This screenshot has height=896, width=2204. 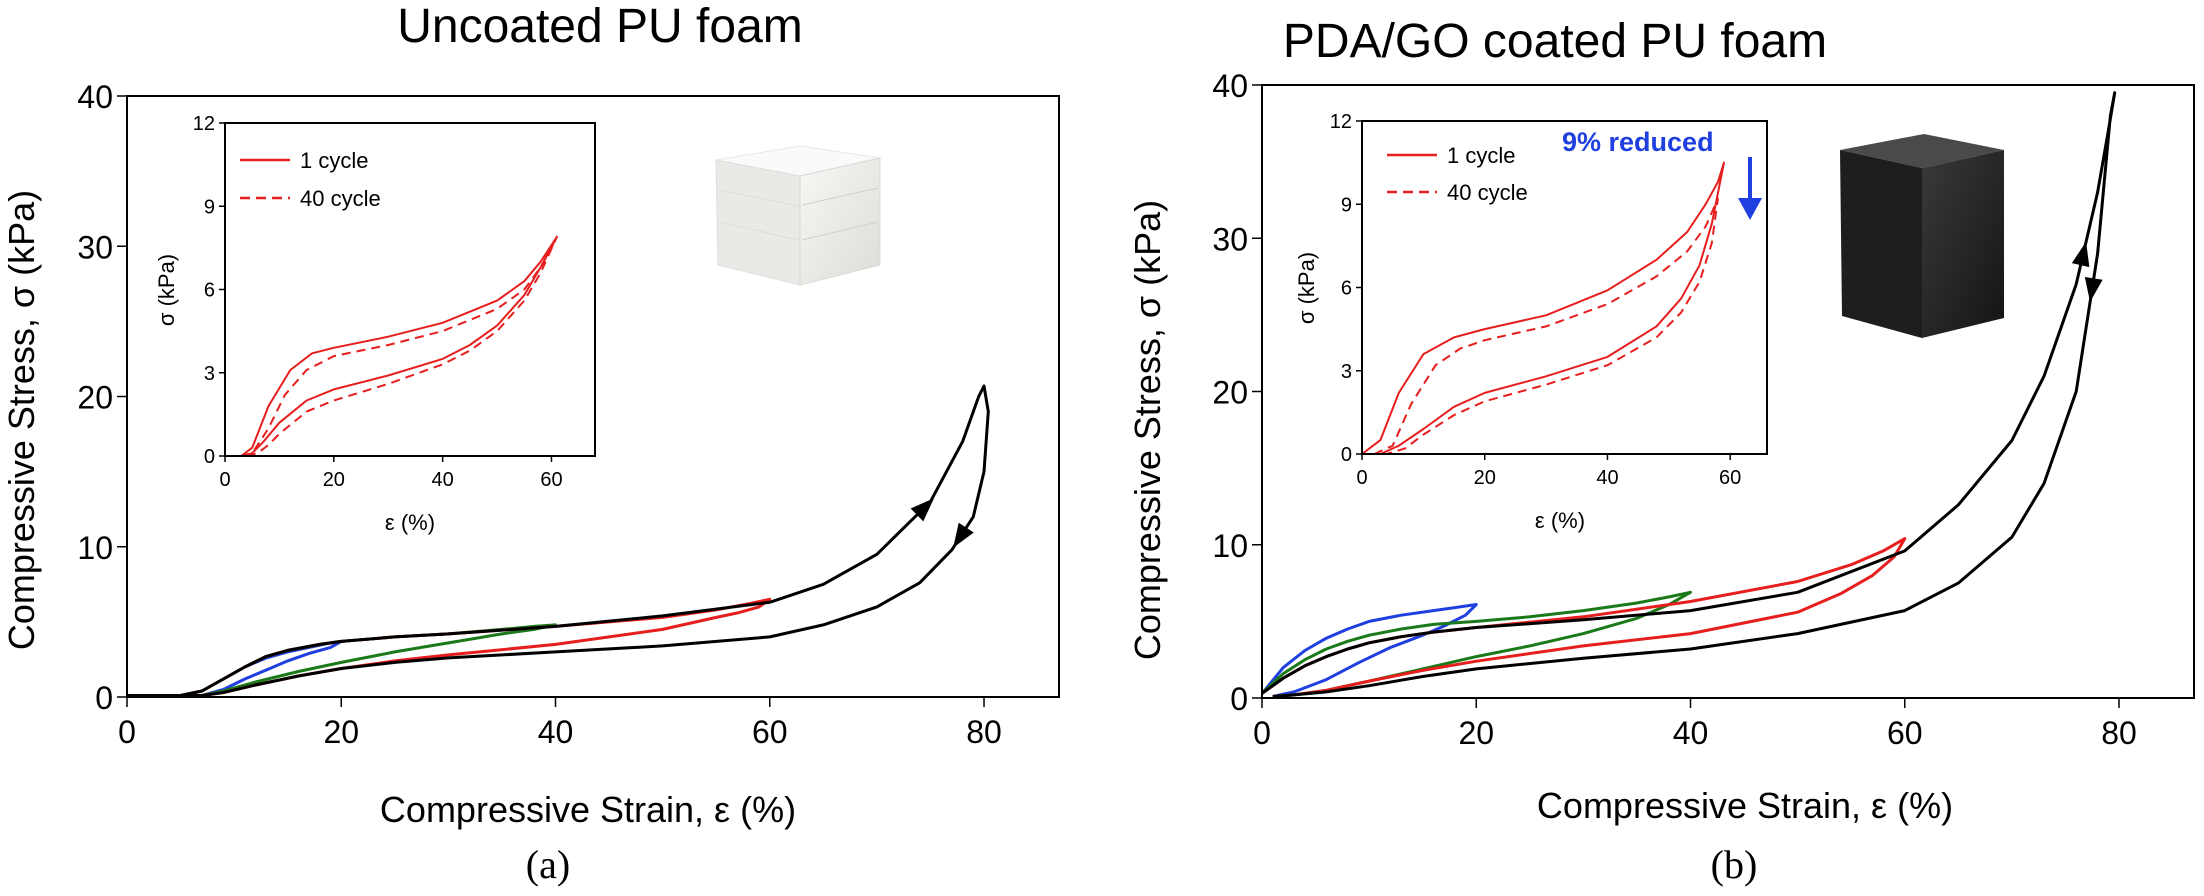 I want to click on chart-a-xtick-label: 40, so click(x=556, y=732).